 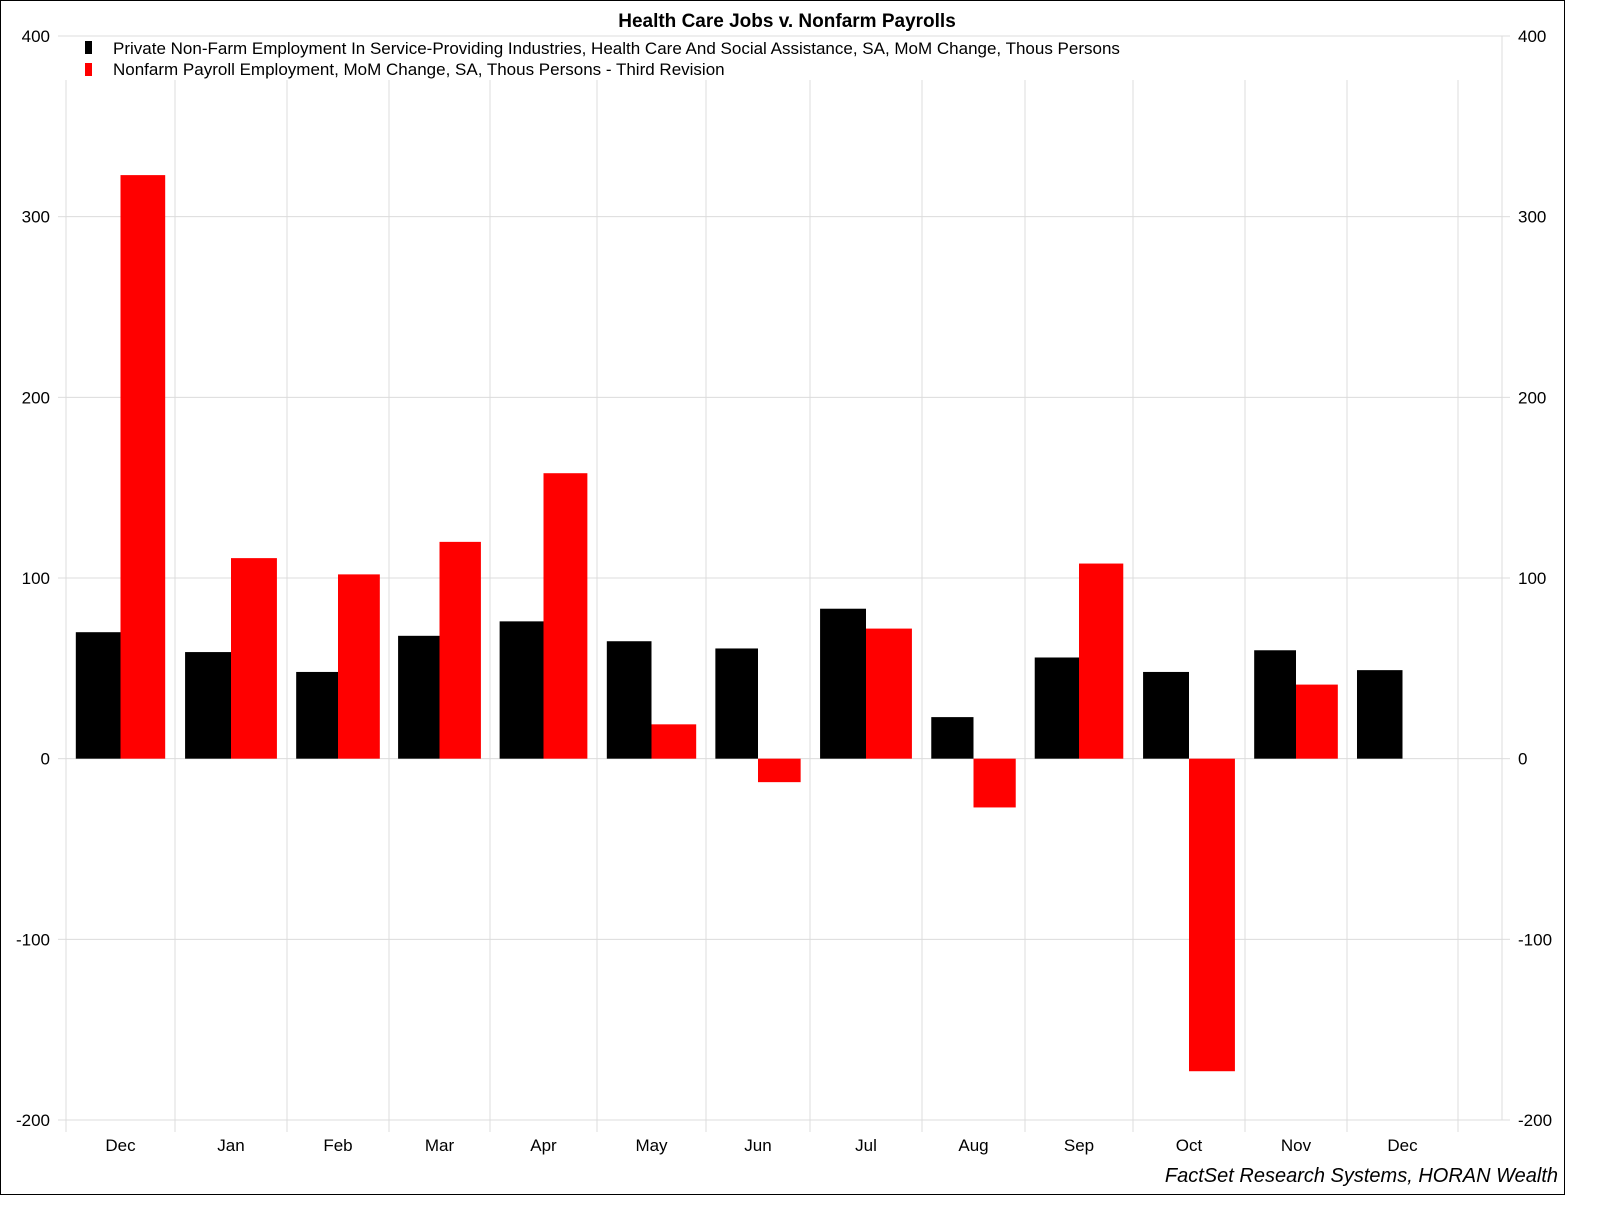 What do you see at coordinates (1296, 1145) in the screenshot?
I see `x-tick-label: Nov` at bounding box center [1296, 1145].